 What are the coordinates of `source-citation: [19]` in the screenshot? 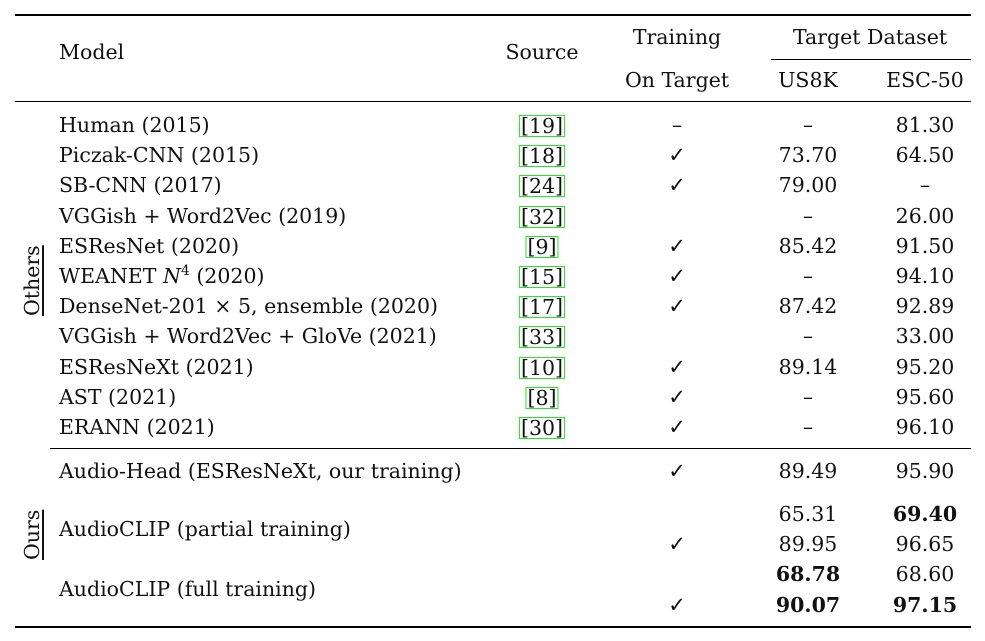 It's located at (542, 126).